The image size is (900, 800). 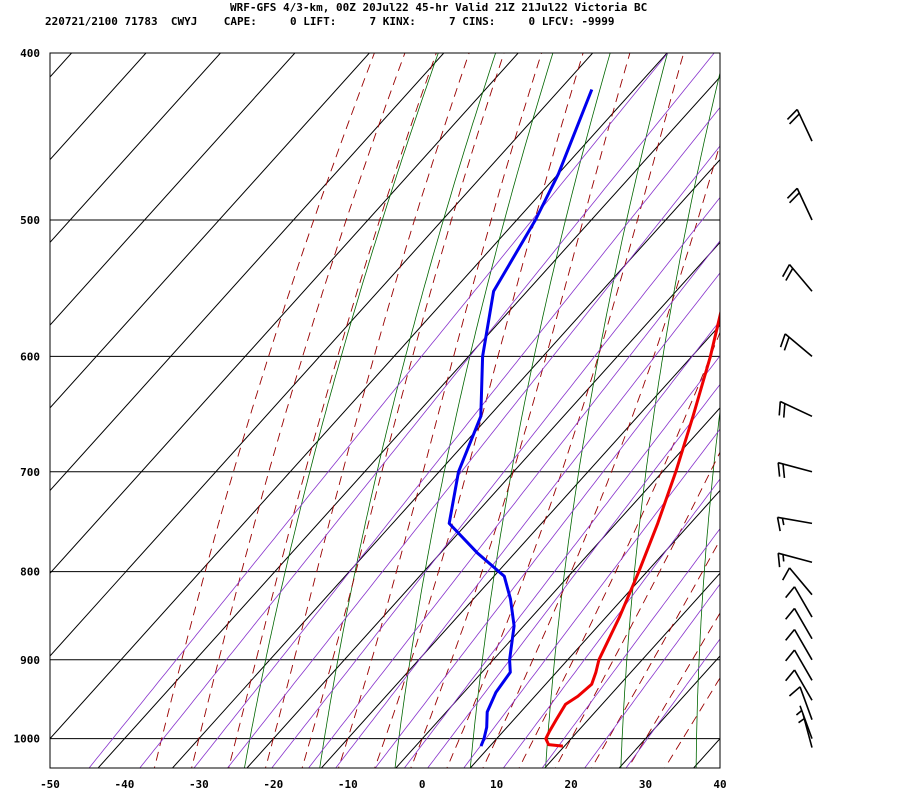 I want to click on x-tick-label: 10, so click(x=496, y=784).